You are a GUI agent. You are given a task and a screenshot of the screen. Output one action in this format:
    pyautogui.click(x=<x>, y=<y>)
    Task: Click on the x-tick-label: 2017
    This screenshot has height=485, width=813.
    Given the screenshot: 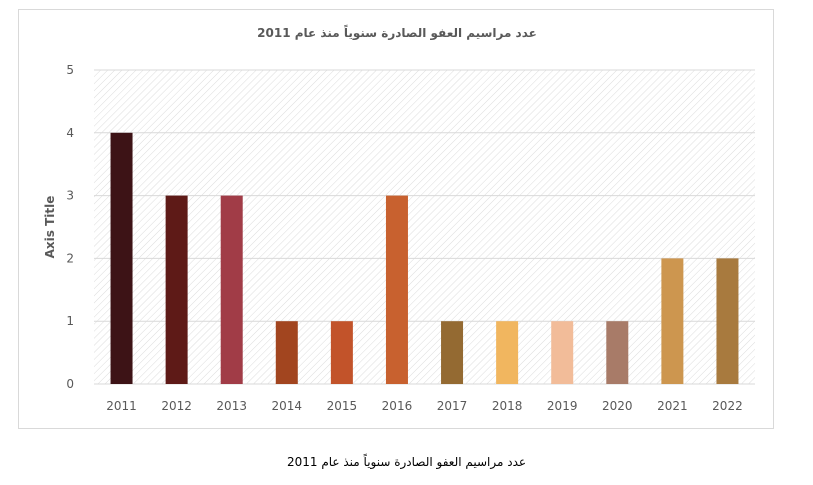 What is the action you would take?
    pyautogui.click(x=452, y=406)
    